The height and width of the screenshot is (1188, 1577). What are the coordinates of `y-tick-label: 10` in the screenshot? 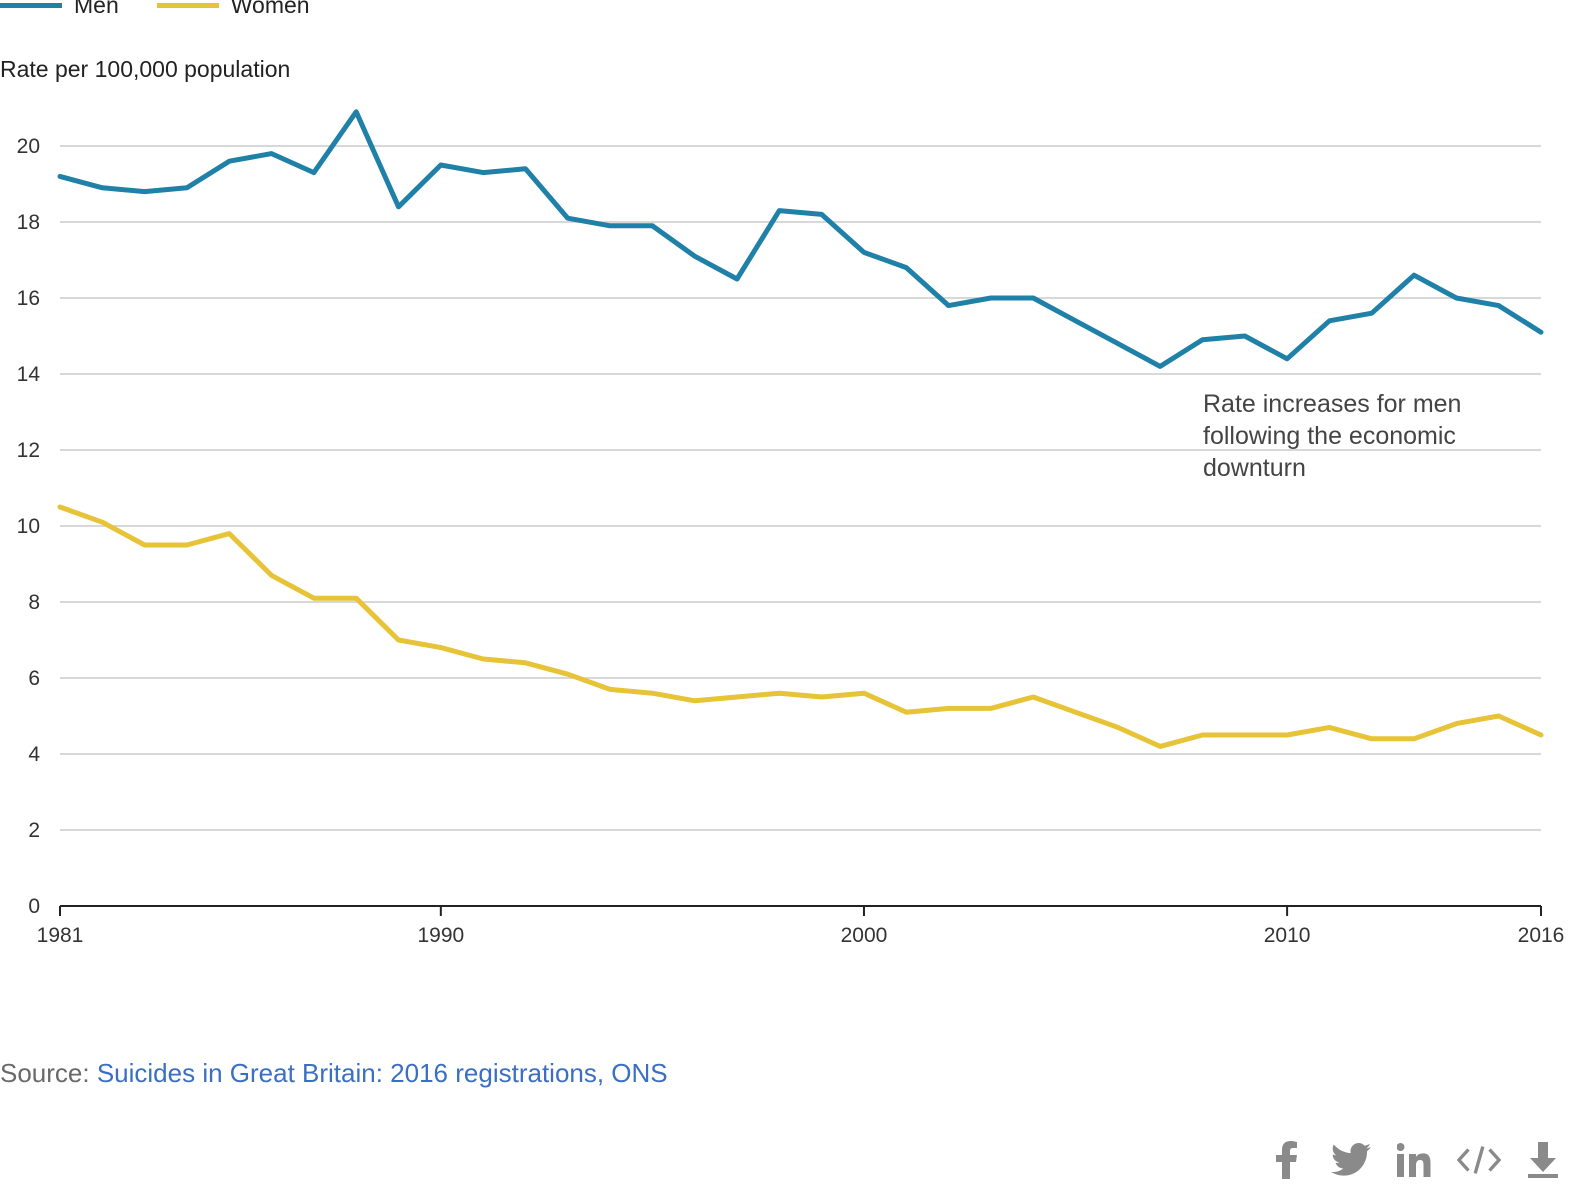 It's located at (28, 526).